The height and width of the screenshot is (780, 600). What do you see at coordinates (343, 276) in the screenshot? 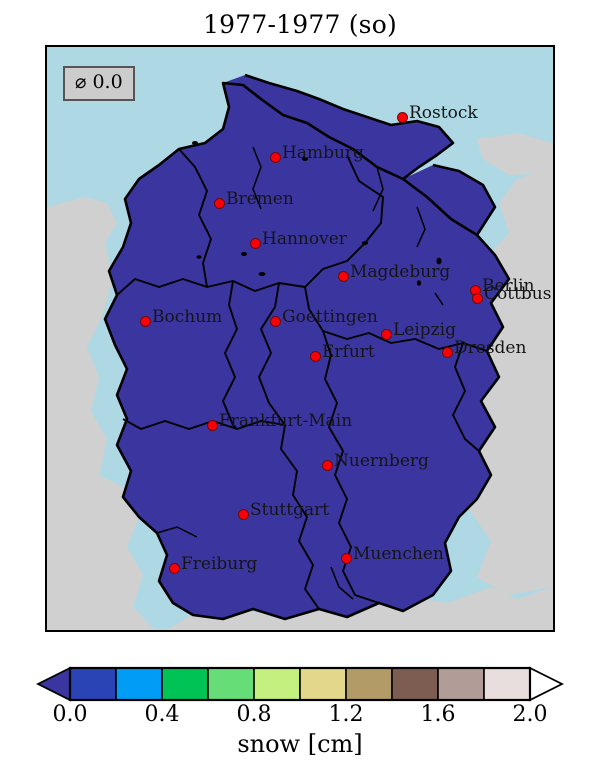
I see `city-dot-magdeburg` at bounding box center [343, 276].